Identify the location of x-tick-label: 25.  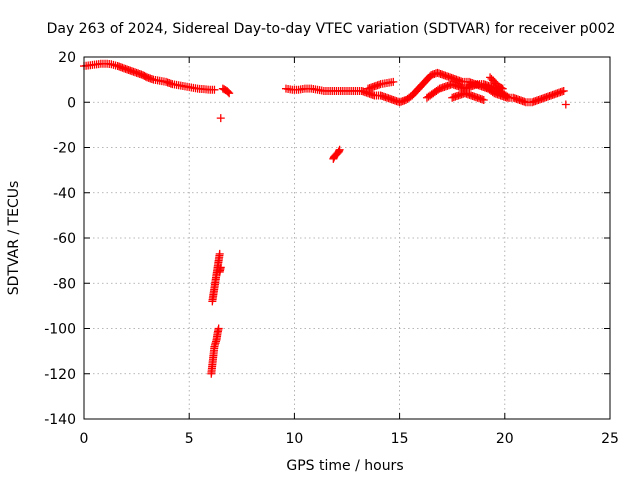
(610, 439).